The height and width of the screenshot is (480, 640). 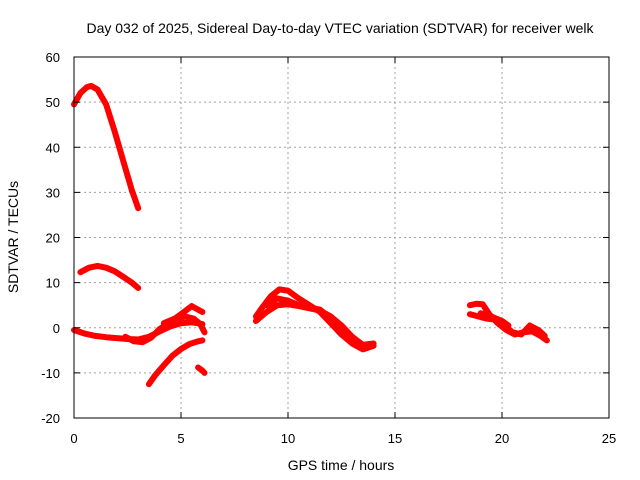 What do you see at coordinates (341, 465) in the screenshot?
I see `x-axis-label: GPS time / hours` at bounding box center [341, 465].